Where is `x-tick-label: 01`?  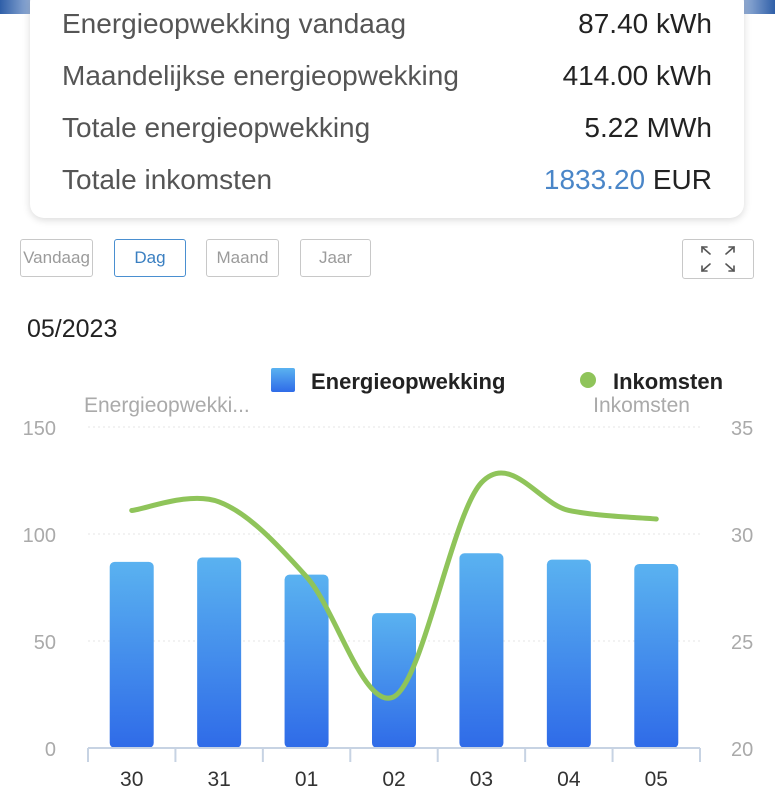 x-tick-label: 01 is located at coordinates (306, 779).